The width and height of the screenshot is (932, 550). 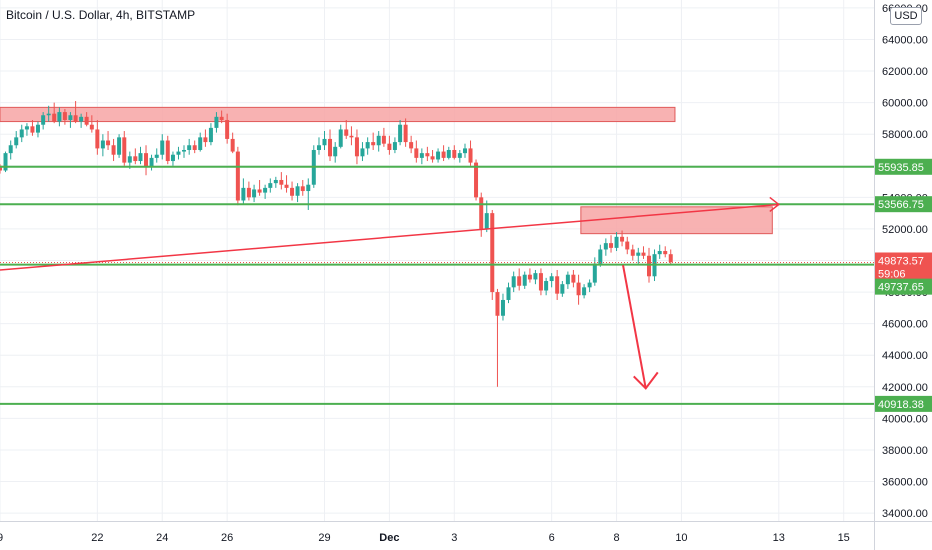 I want to click on last-price-label: 49873.57, so click(x=901, y=261).